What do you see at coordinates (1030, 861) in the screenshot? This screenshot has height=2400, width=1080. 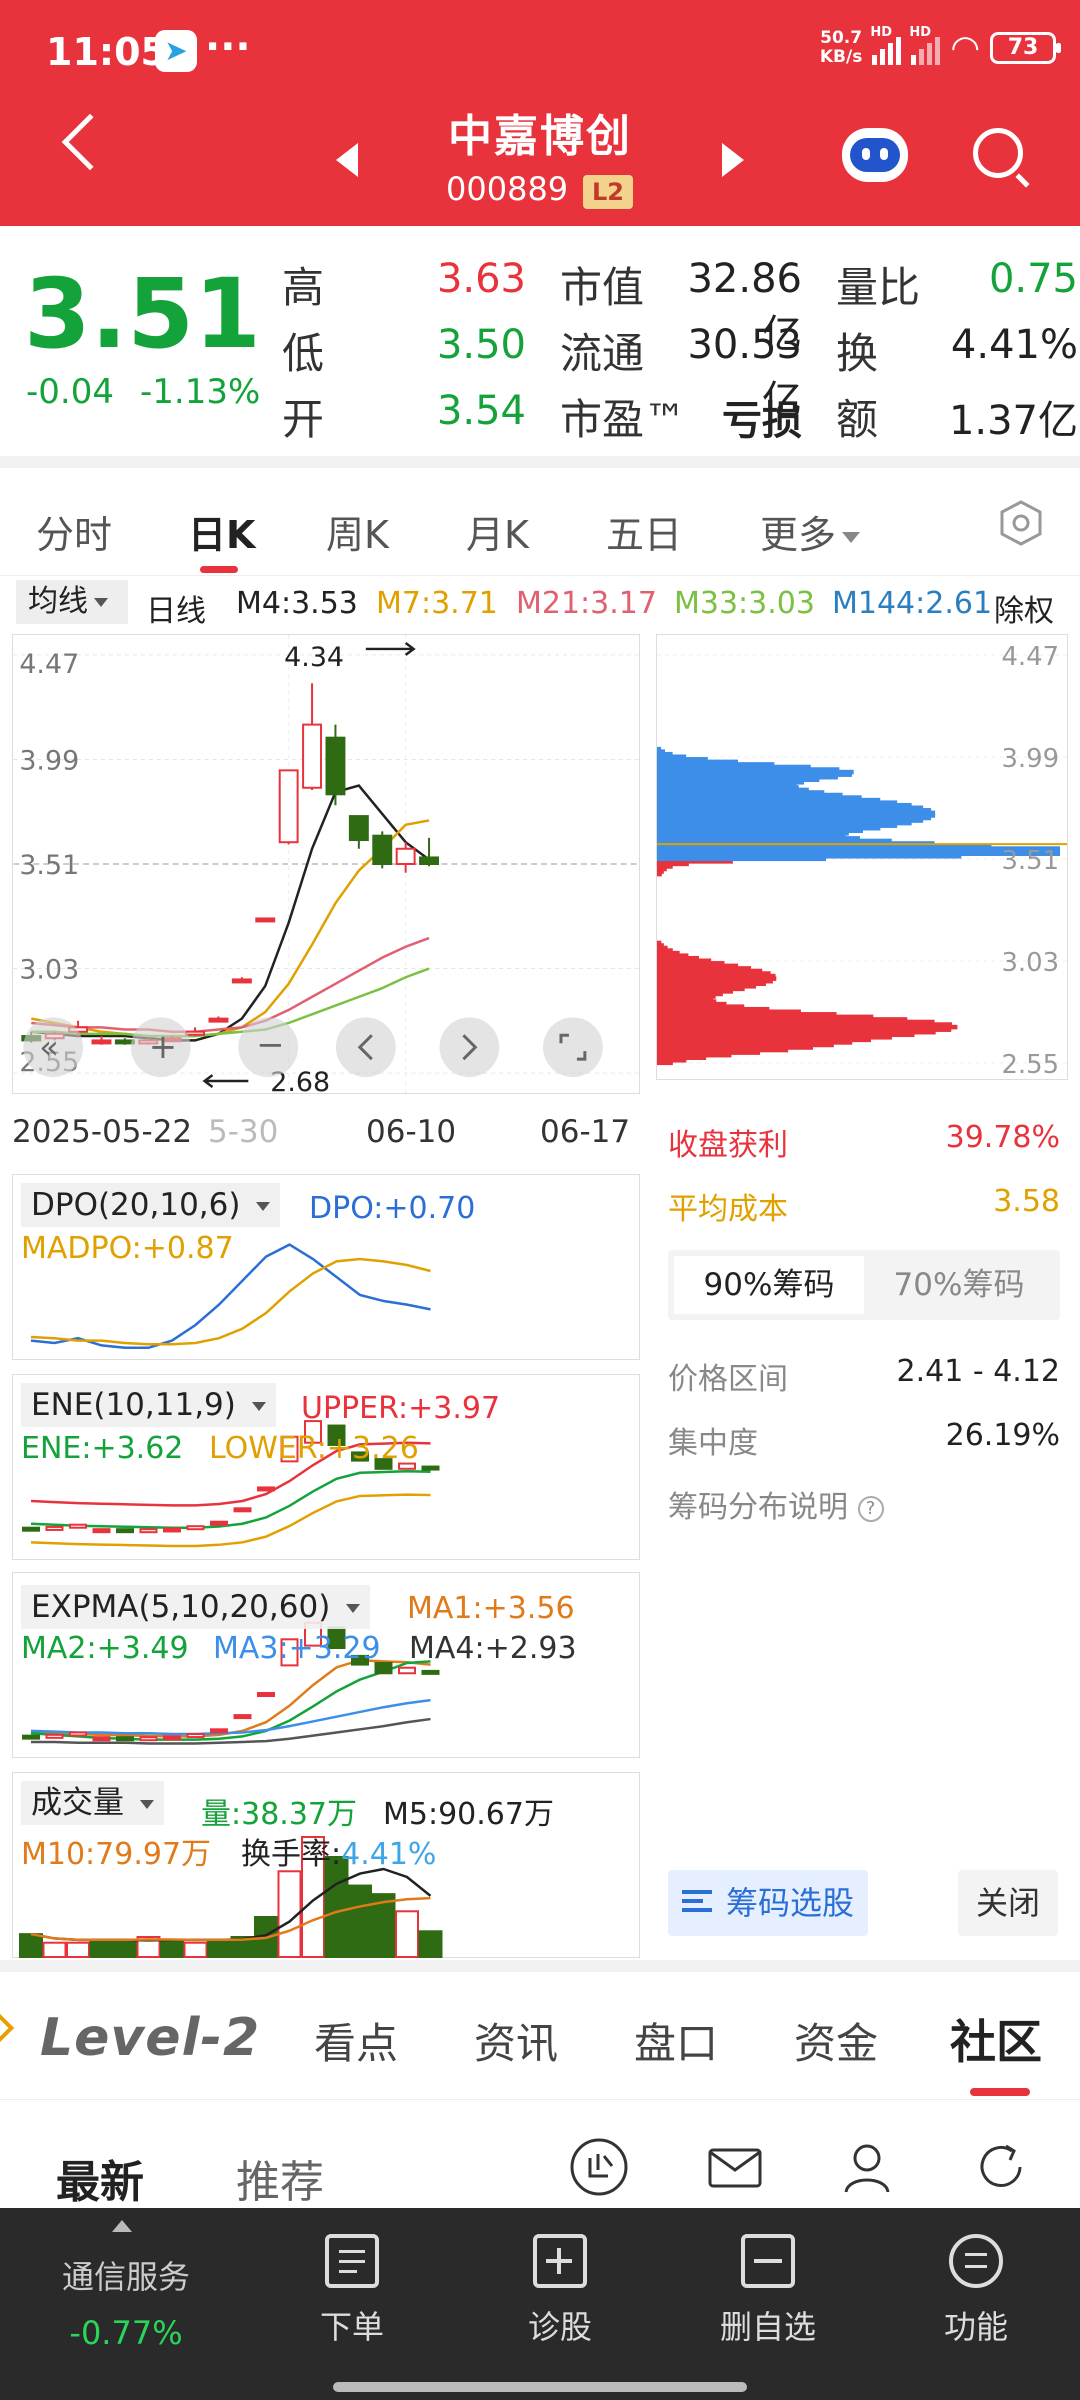 I see `chip-y-tick: 3.51` at bounding box center [1030, 861].